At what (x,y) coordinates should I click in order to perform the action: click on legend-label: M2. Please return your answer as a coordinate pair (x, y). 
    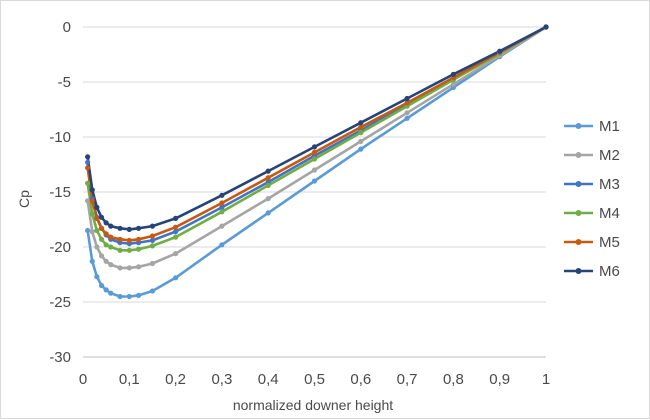
    Looking at the image, I should click on (609, 155).